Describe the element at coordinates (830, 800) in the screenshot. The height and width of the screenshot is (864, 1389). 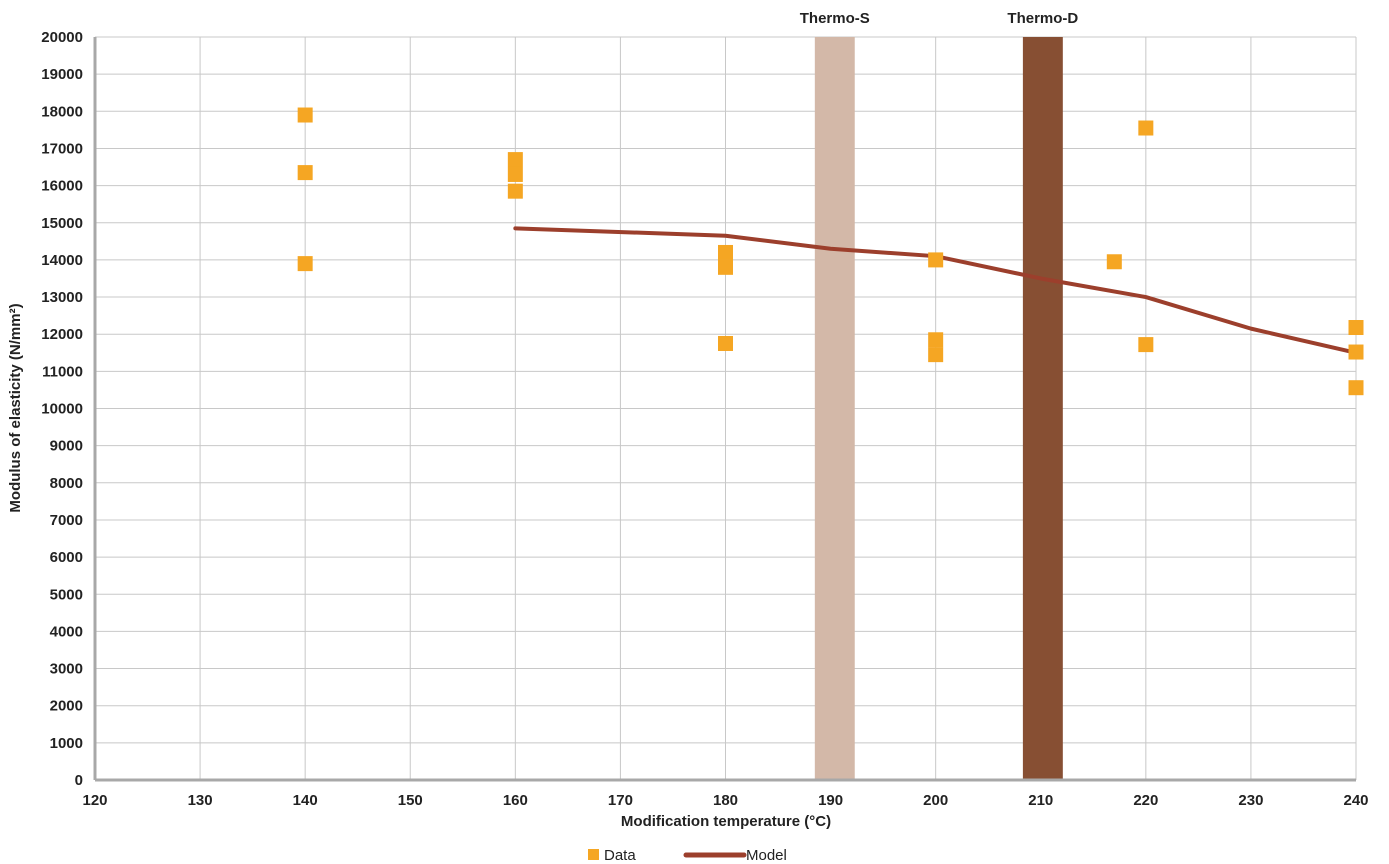
I see `x-tick-label: 190` at that location.